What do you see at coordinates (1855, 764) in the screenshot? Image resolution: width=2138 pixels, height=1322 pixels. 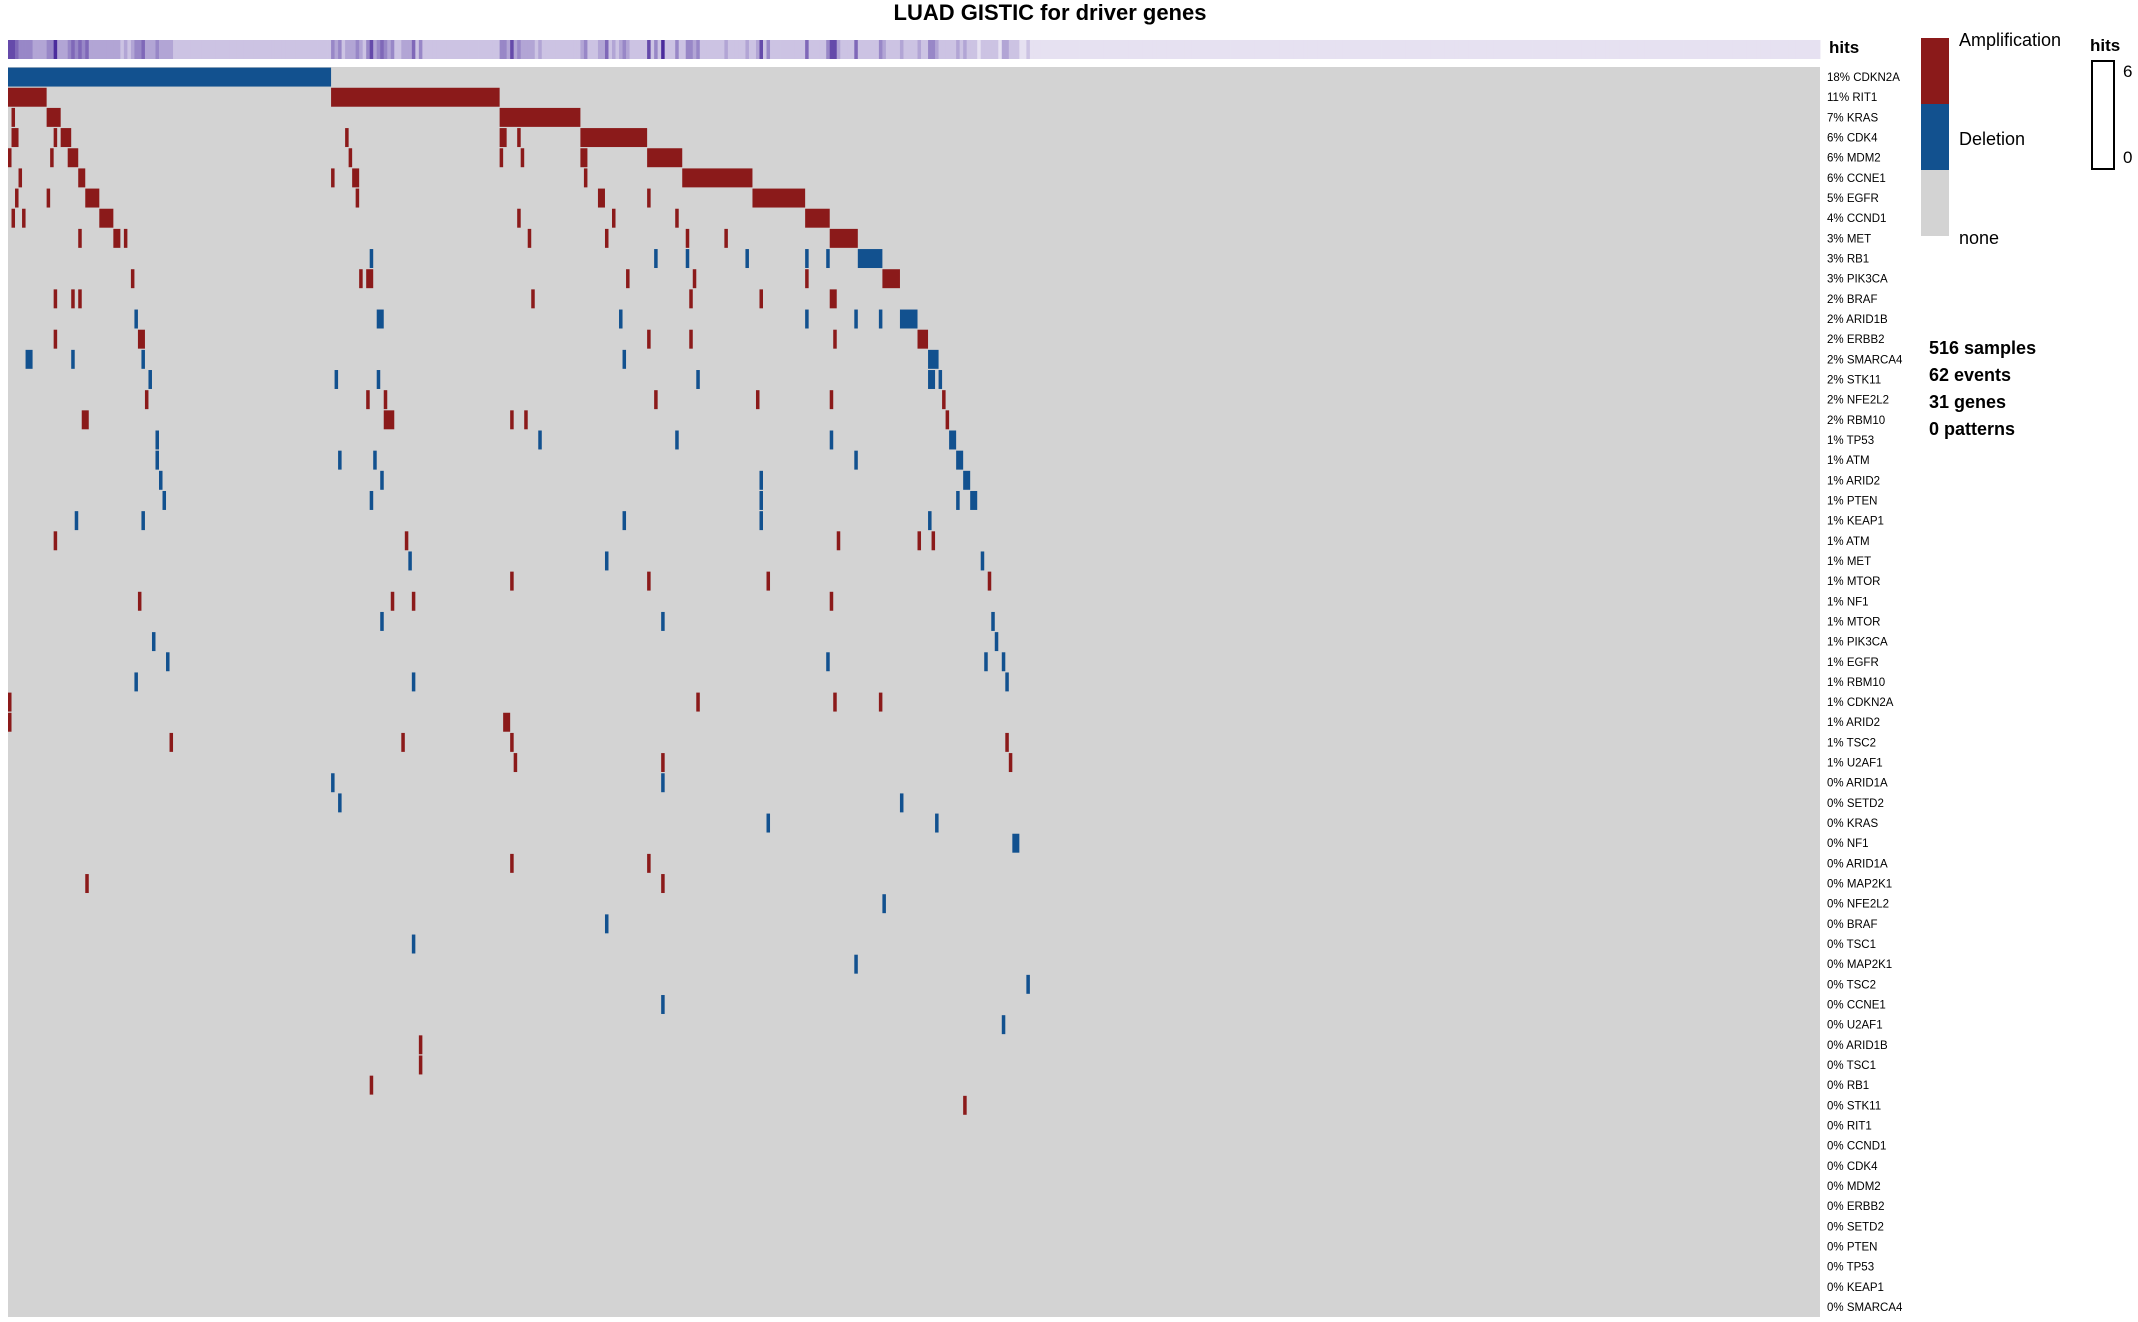 I see `row-label: 1% U2AF1` at bounding box center [1855, 764].